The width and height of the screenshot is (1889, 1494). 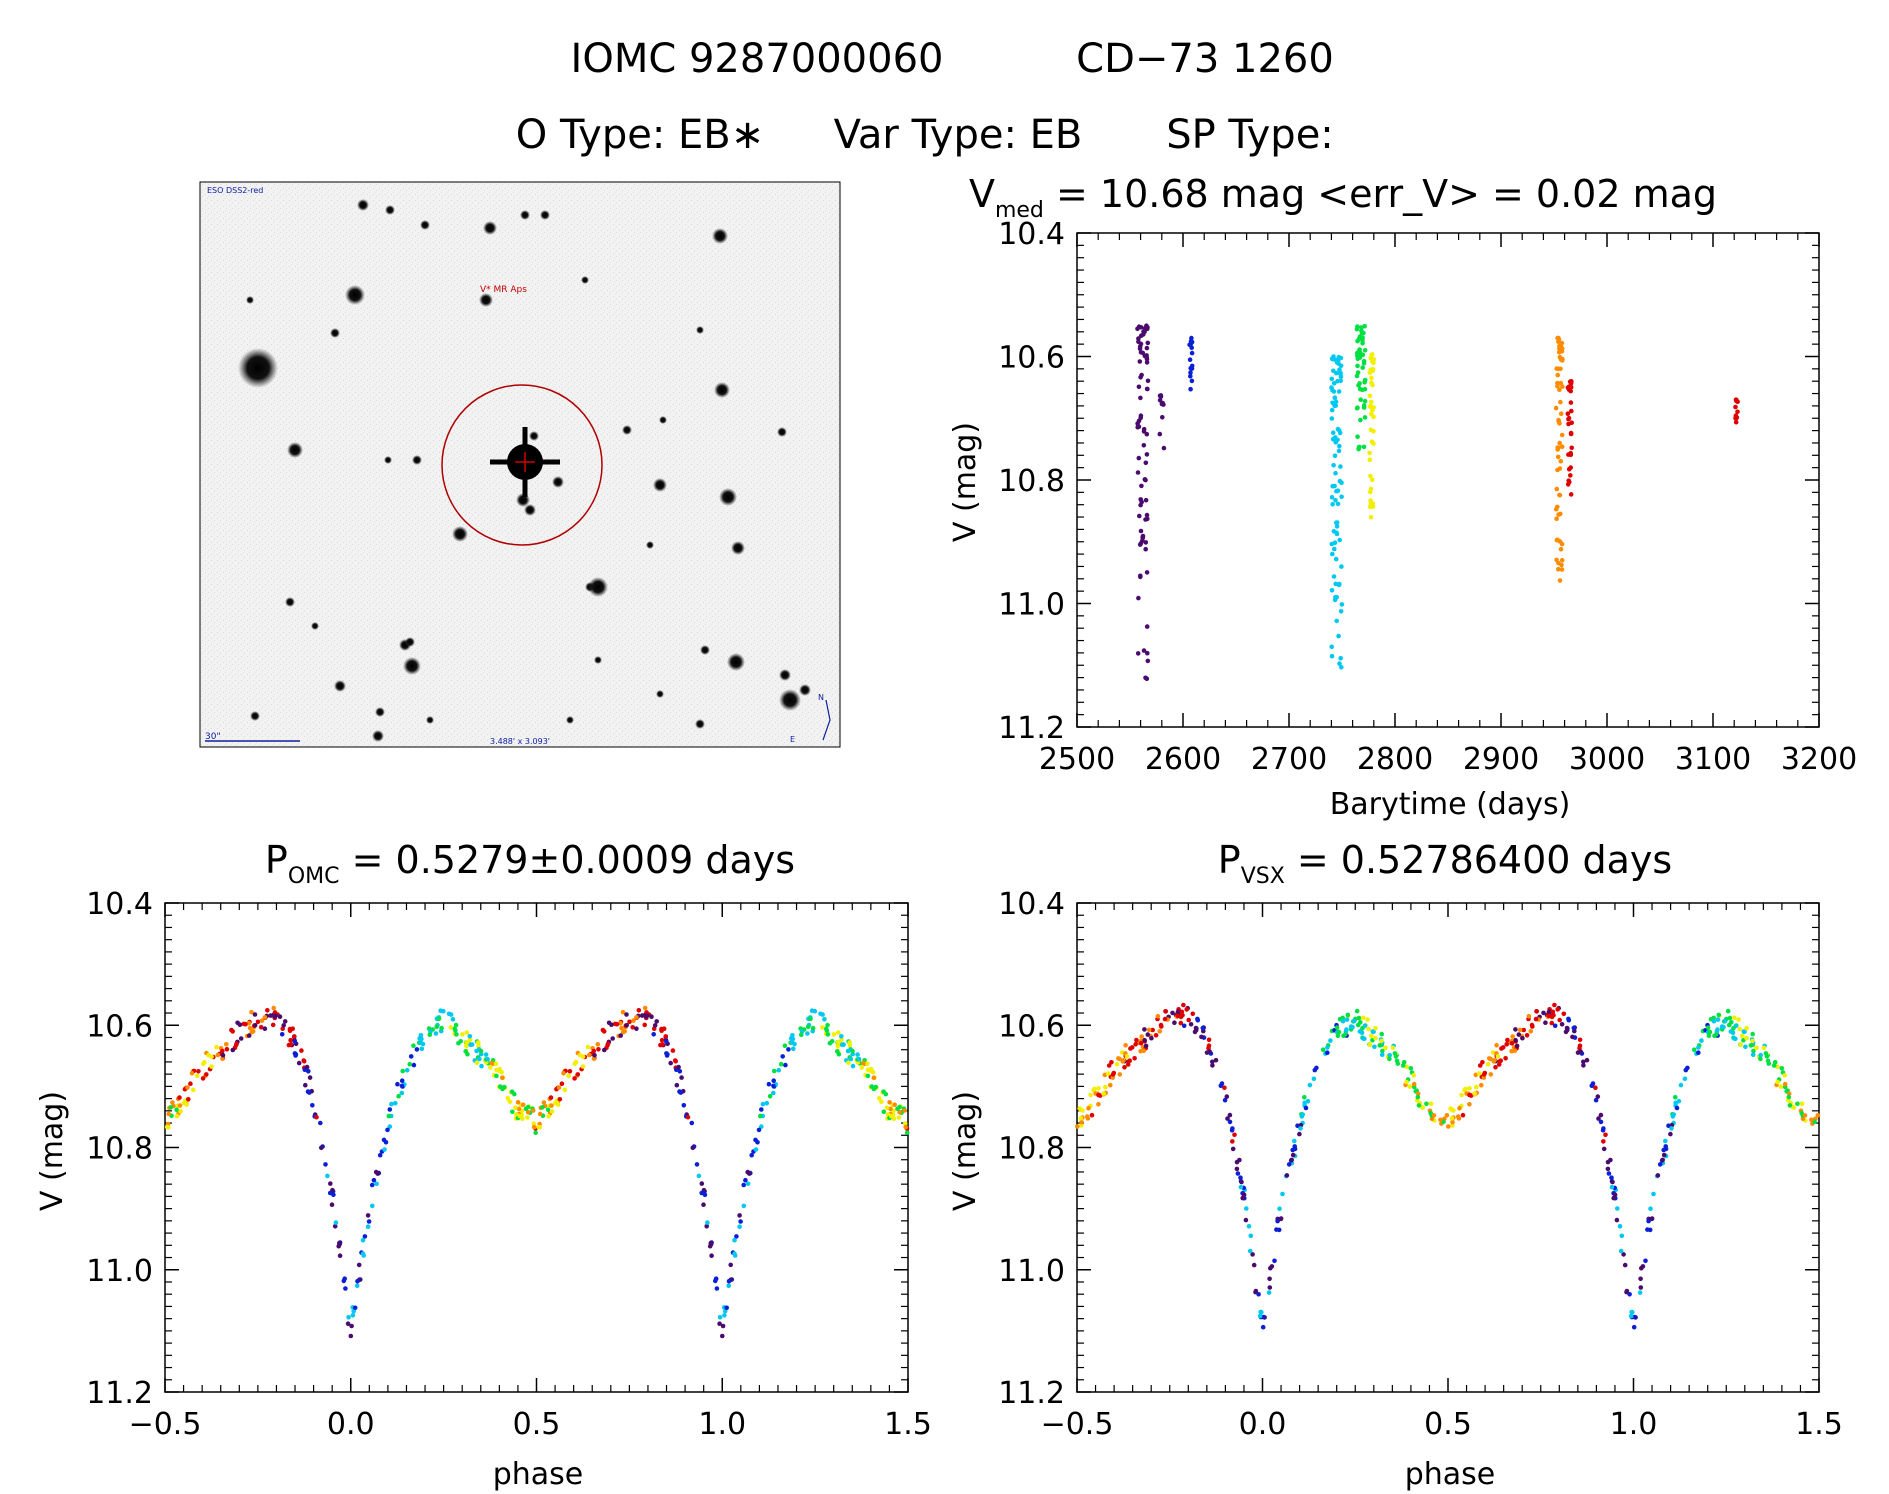 What do you see at coordinates (1713, 759) in the screenshot?
I see `x-tick-label: 3100` at bounding box center [1713, 759].